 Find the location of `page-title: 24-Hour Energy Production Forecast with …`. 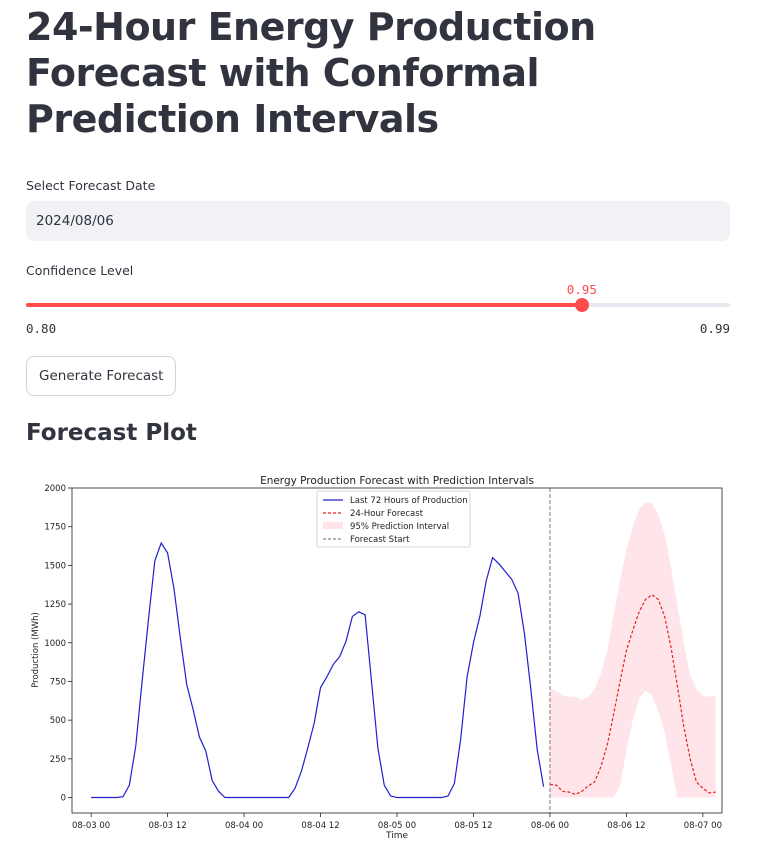

page-title: 24-Hour Energy Production Forecast with … is located at coordinates (311, 73).